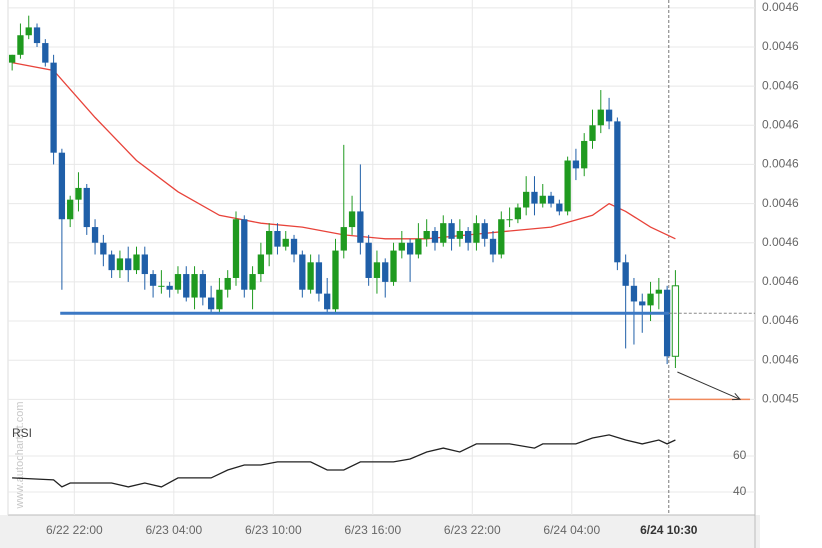  I want to click on x-axis-band, so click(380, 531).